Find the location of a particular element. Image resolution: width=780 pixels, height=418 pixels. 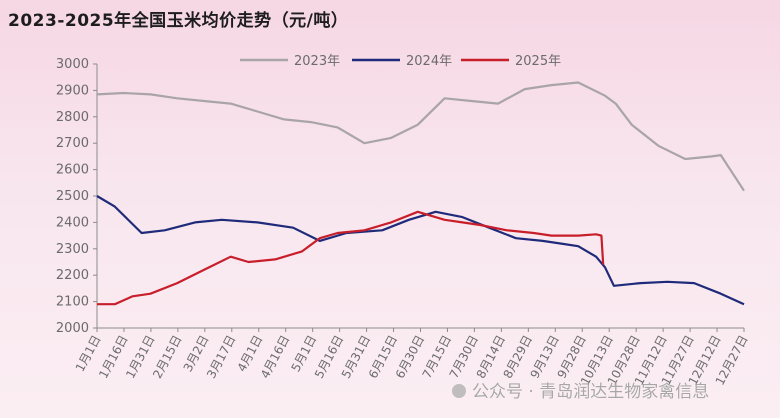

y-tick-label: 3000 is located at coordinates (72, 64).